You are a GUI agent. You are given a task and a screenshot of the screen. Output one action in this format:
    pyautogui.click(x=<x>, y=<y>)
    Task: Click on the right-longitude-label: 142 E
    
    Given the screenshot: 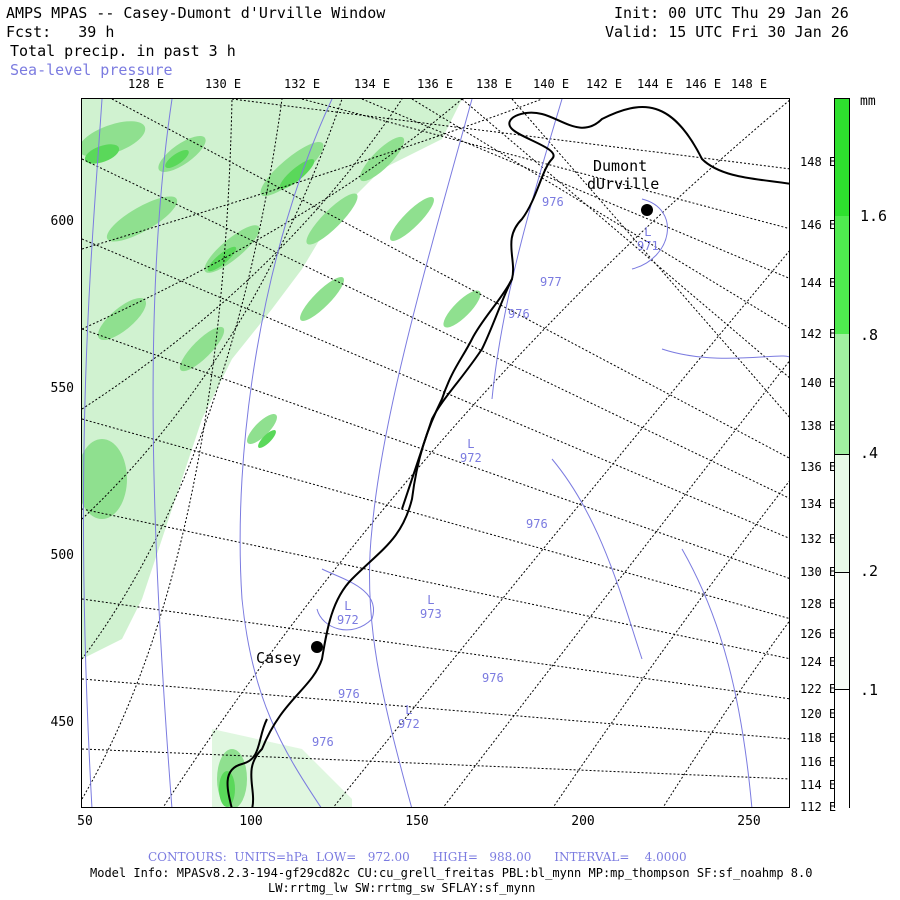 What is the action you would take?
    pyautogui.click(x=818, y=334)
    